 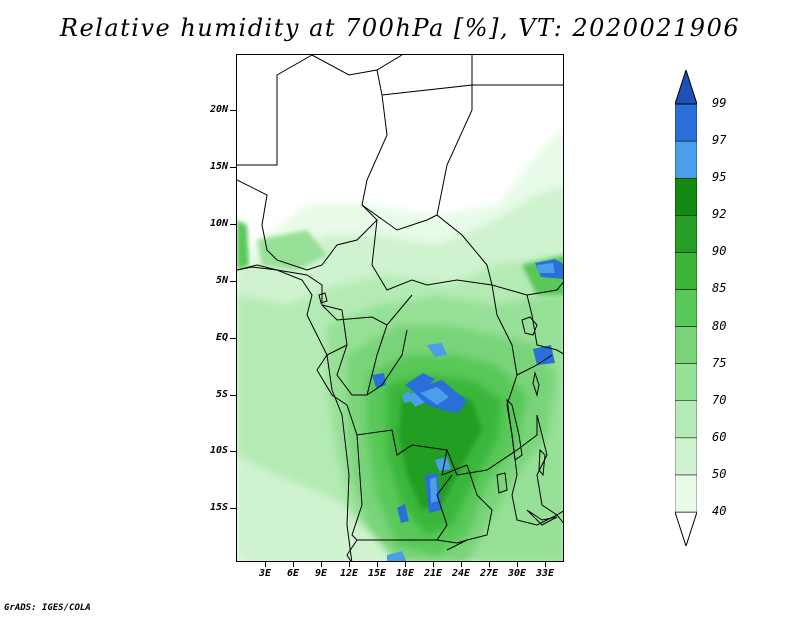 What do you see at coordinates (218, 223) in the screenshot?
I see `lat-label: 10N` at bounding box center [218, 223].